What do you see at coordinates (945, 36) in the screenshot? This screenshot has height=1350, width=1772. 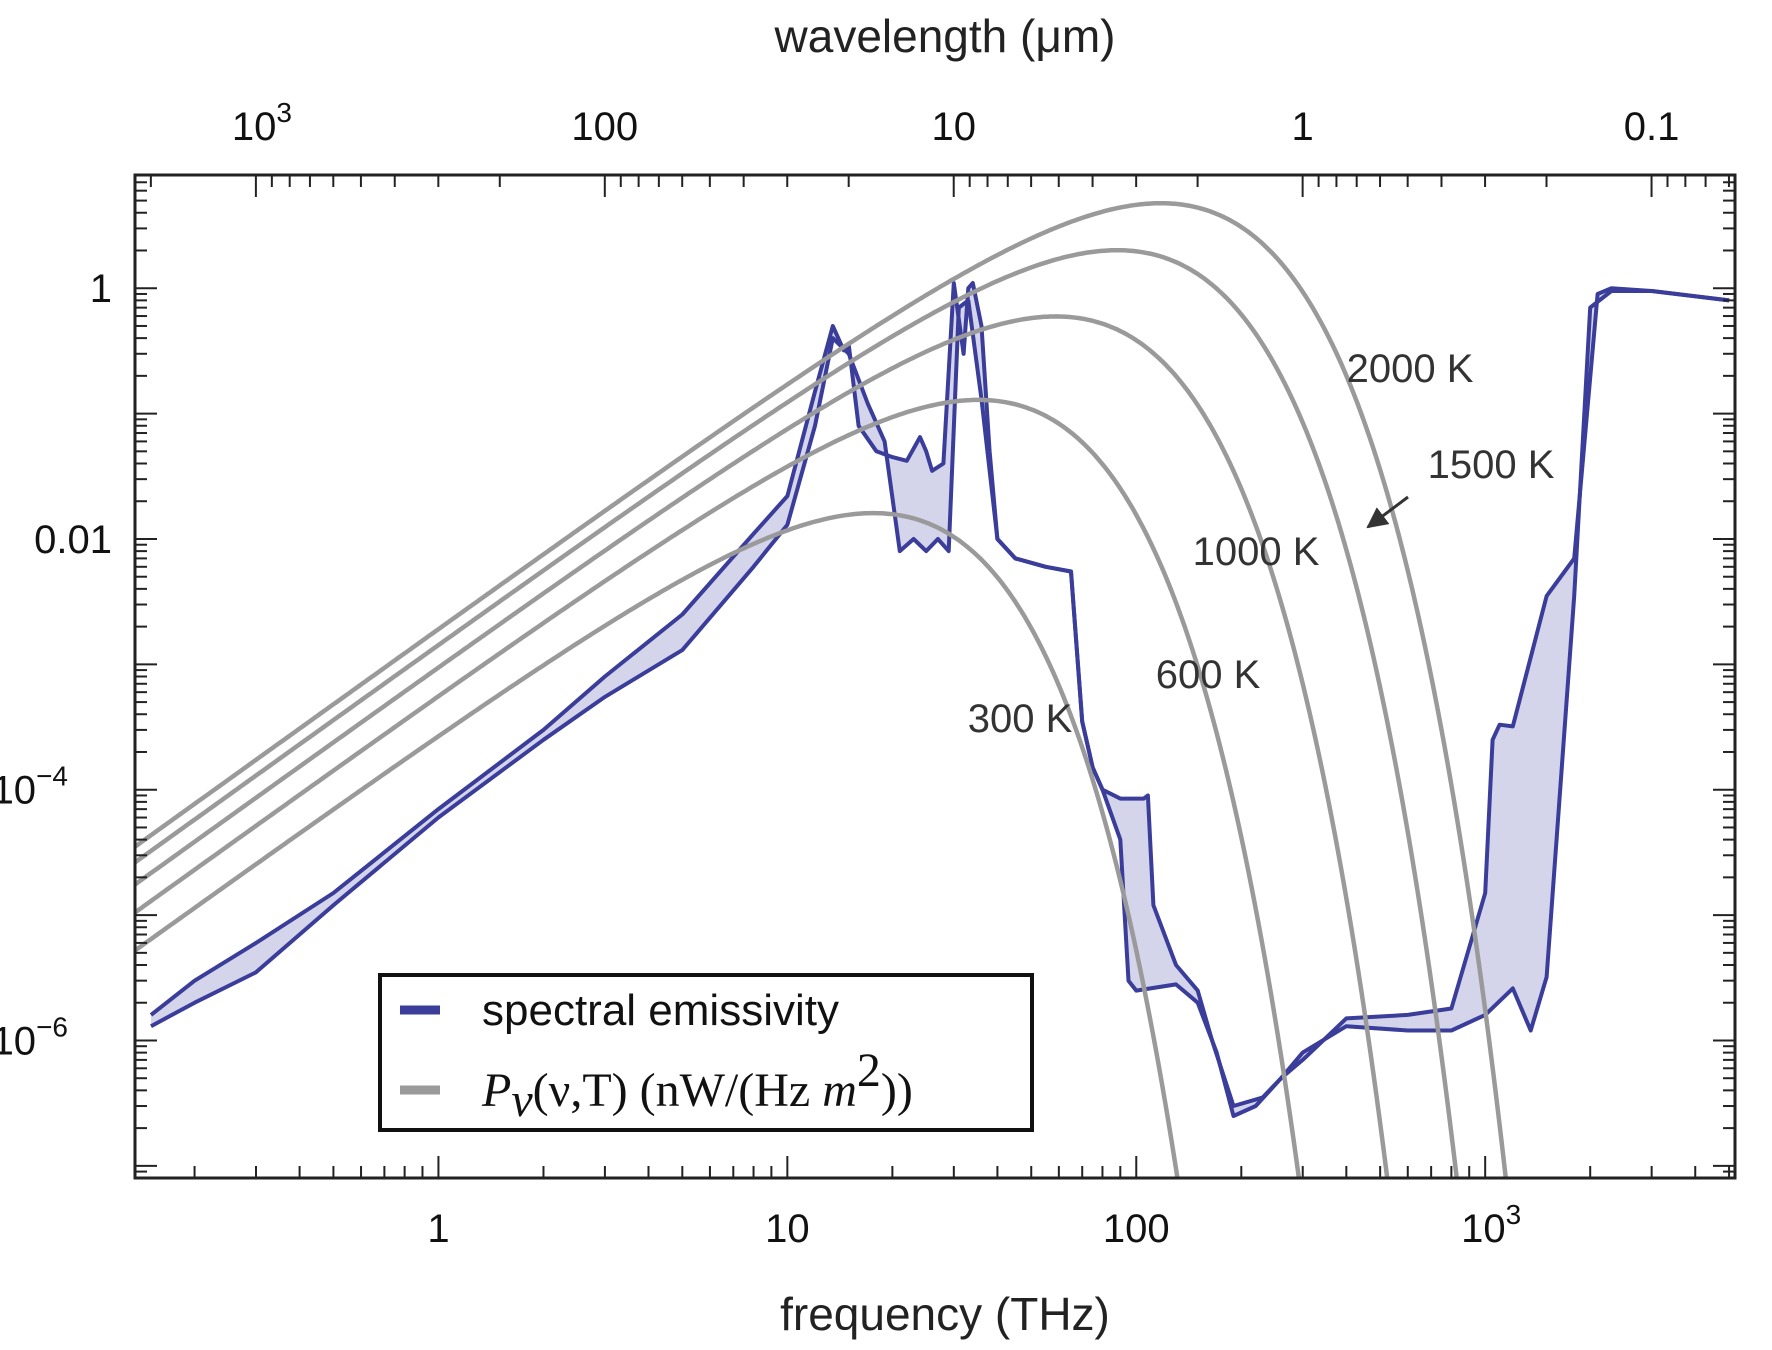 I see `x2-axis-title: wavelength (μm)` at bounding box center [945, 36].